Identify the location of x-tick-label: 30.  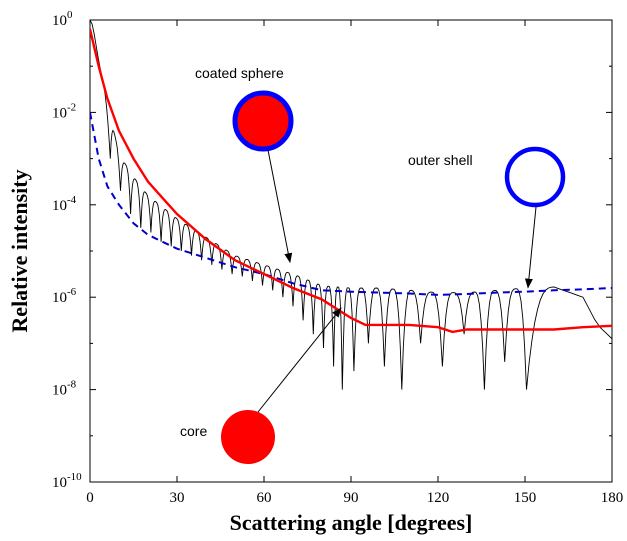
(177, 498).